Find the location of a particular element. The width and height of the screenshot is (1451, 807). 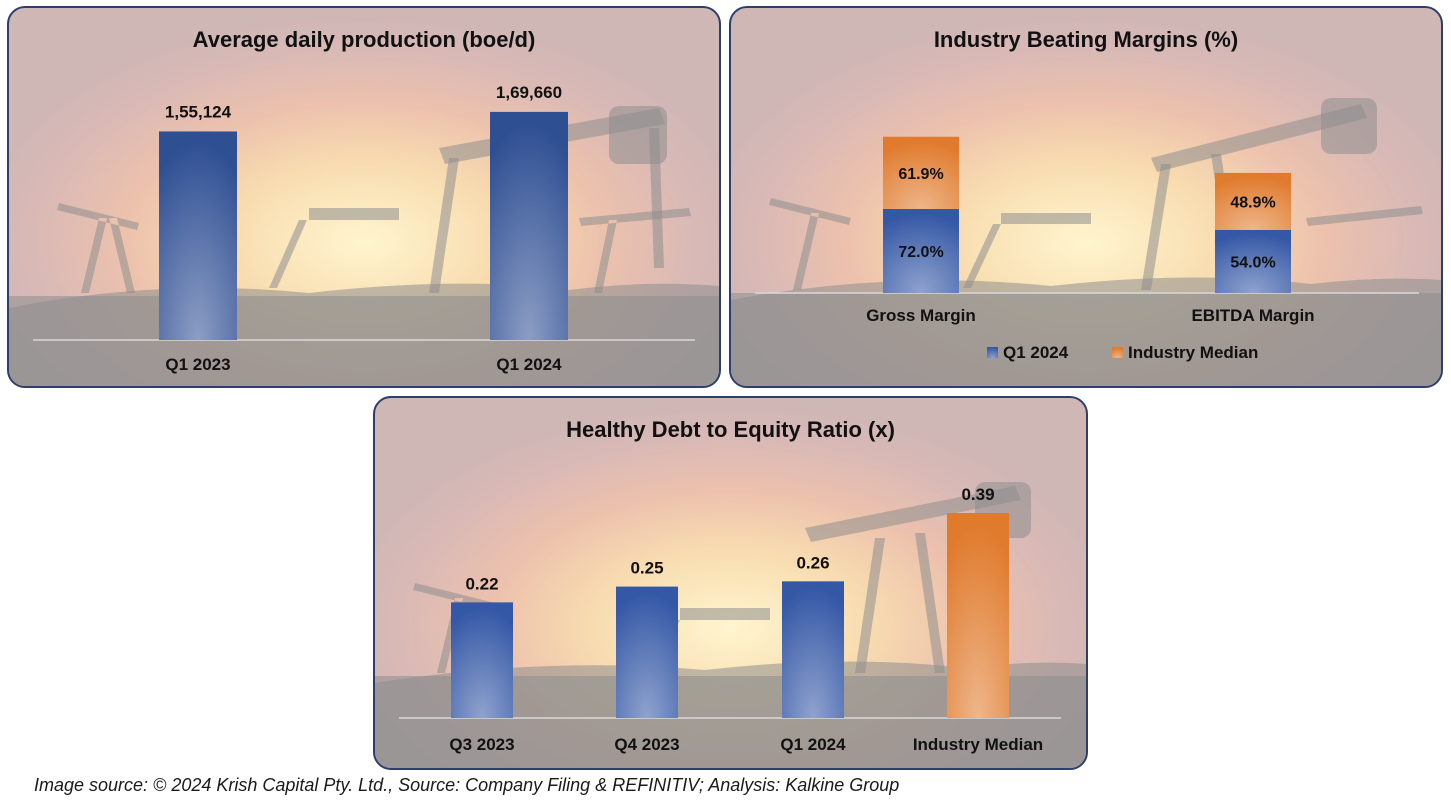

x-tick-label: Gross Margin is located at coordinates (921, 315).